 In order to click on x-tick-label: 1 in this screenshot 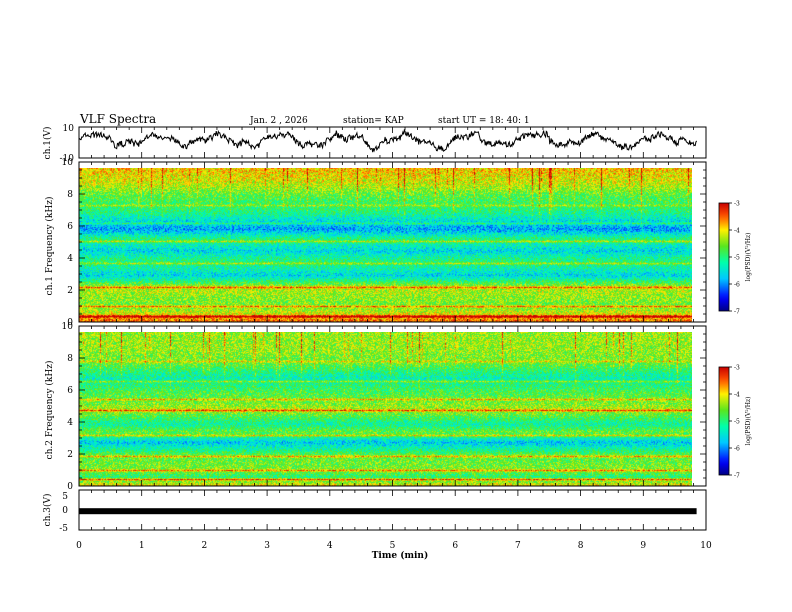, I will do `click(142, 546)`.